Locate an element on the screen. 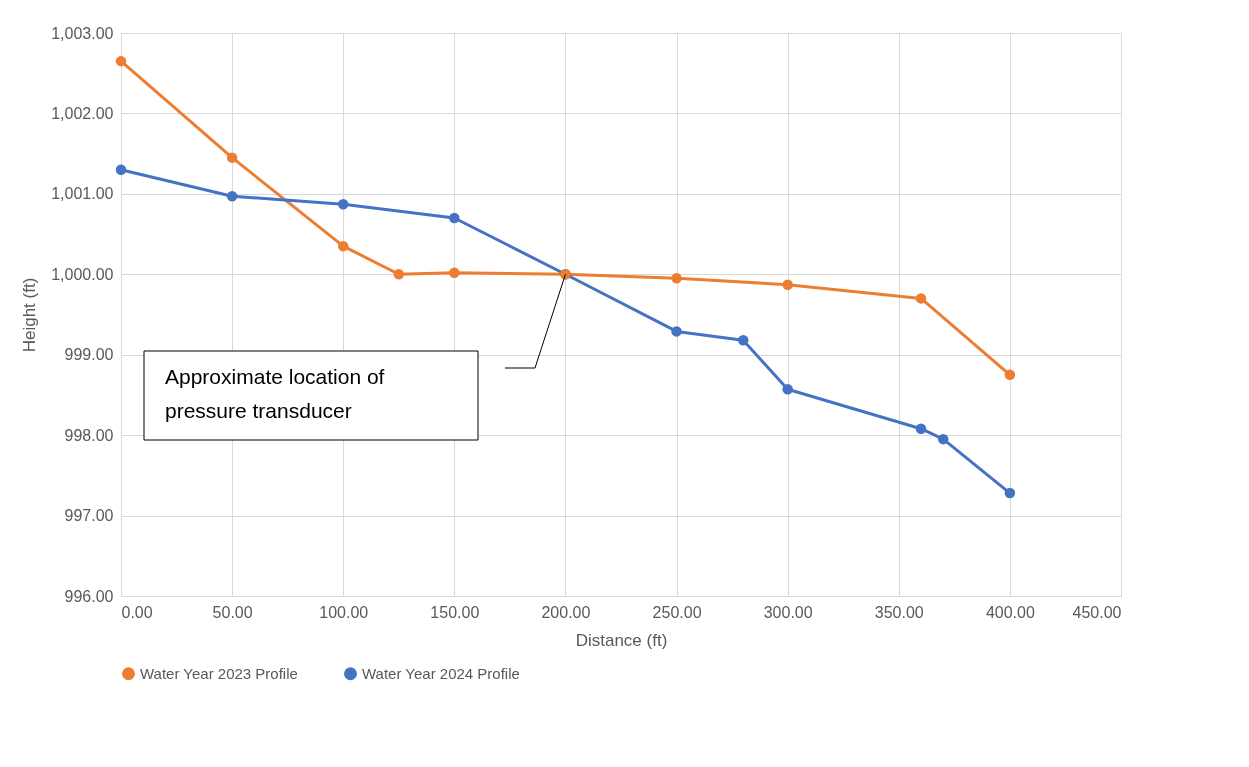  y-tick-label: 1,000.00 is located at coordinates (82, 274).